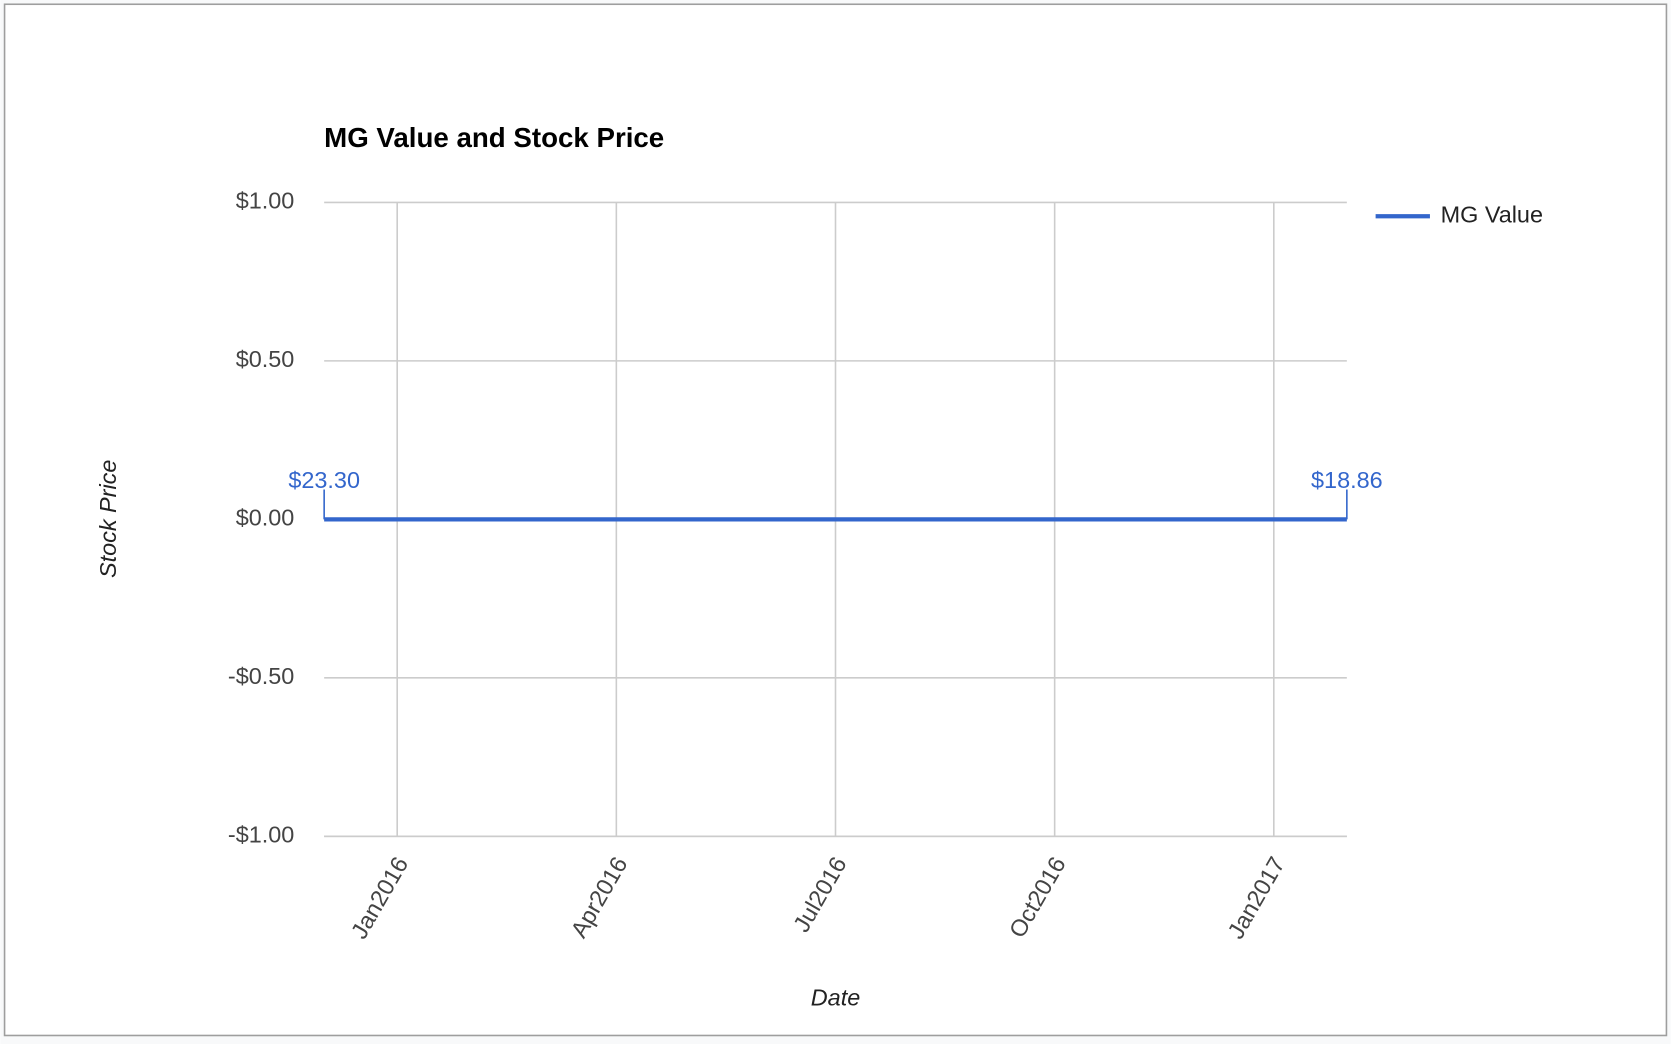 The image size is (1671, 1044). I want to click on y-tick-label: $0.50, so click(265, 359).